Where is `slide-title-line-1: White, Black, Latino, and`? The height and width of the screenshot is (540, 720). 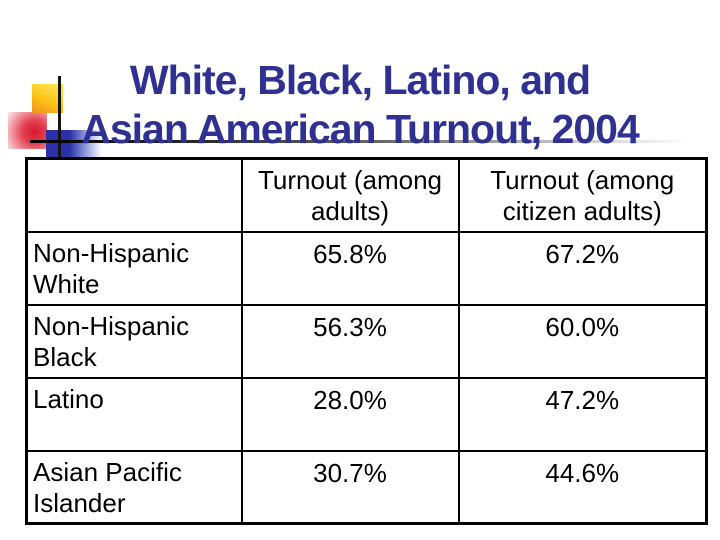 slide-title-line-1: White, Black, Latino, and is located at coordinates (360, 80).